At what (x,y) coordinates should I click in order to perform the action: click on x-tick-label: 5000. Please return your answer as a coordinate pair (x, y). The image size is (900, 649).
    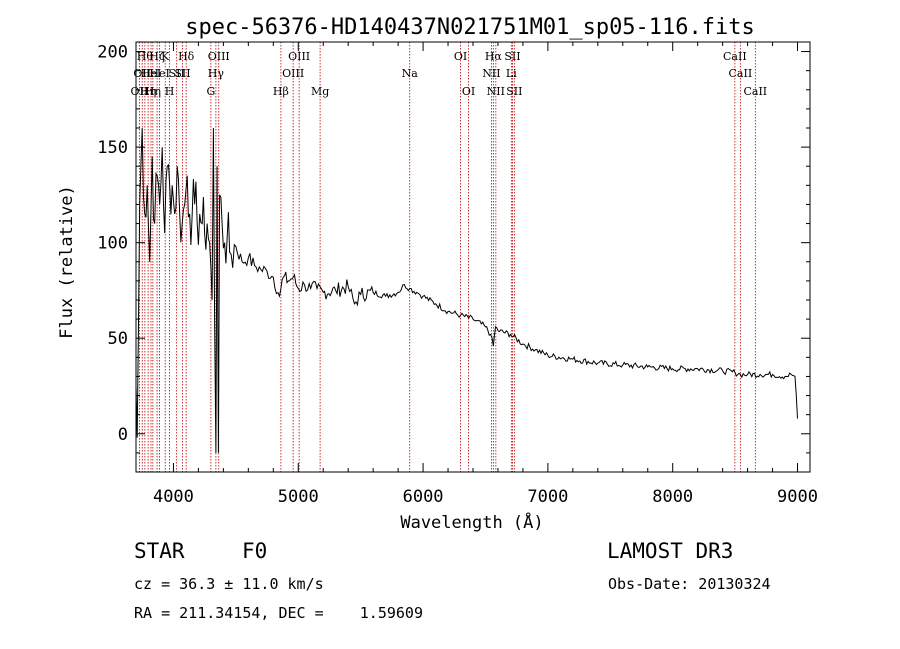
    Looking at the image, I should click on (298, 497).